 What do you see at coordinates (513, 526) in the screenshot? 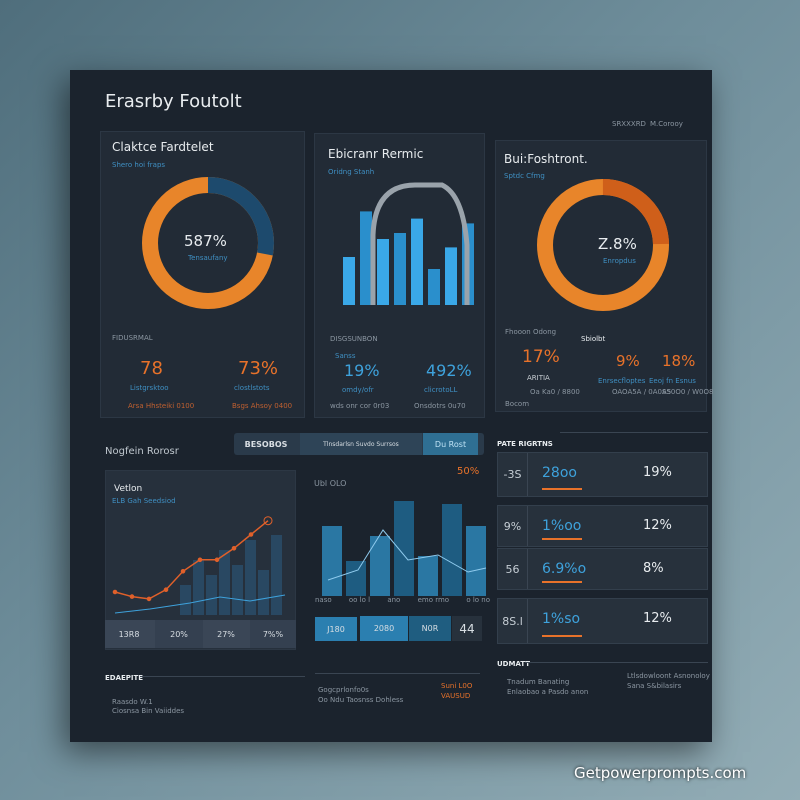
I see `rate-key: 9%` at bounding box center [513, 526].